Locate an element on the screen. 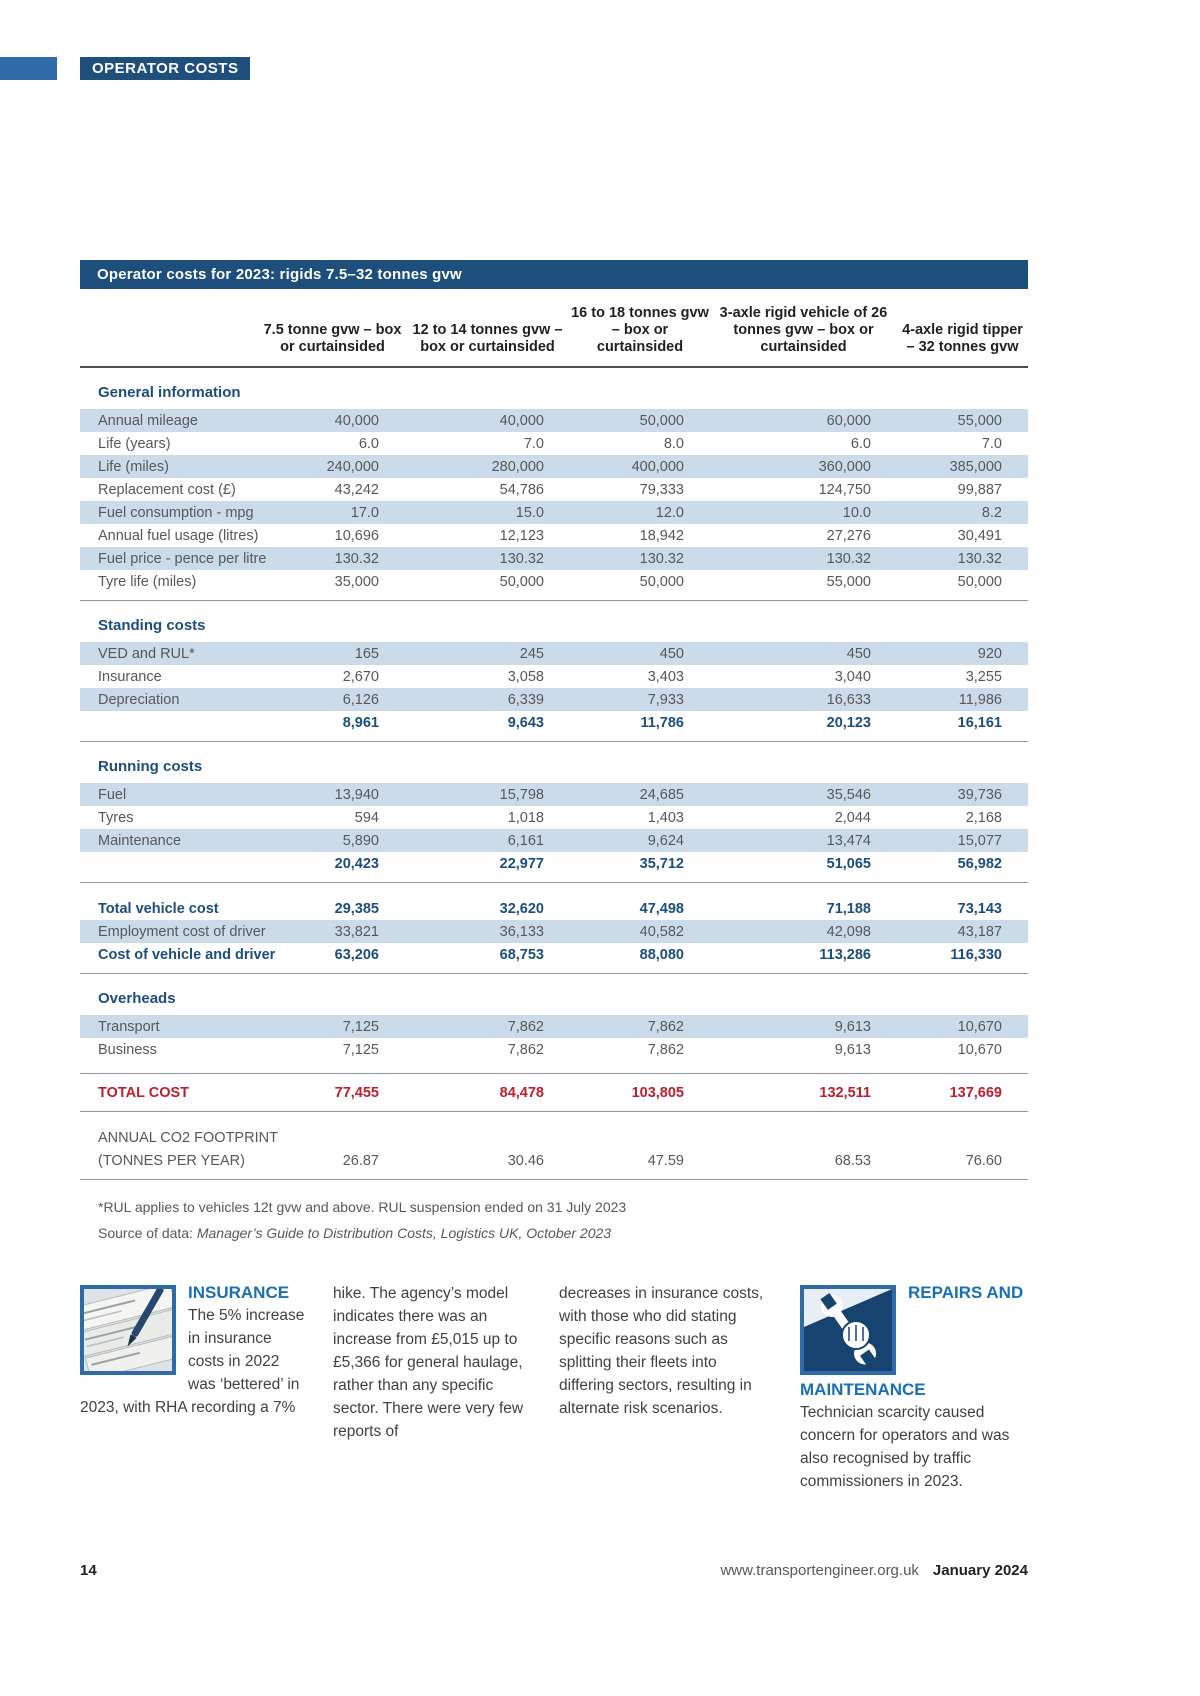  cell-value: 51,065 is located at coordinates (848, 863).